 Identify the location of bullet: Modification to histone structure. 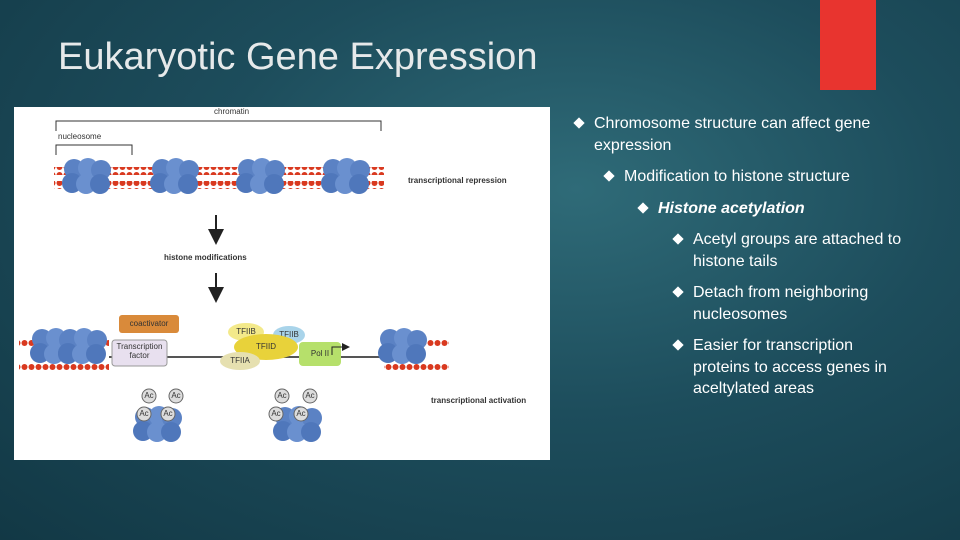
(774, 177).